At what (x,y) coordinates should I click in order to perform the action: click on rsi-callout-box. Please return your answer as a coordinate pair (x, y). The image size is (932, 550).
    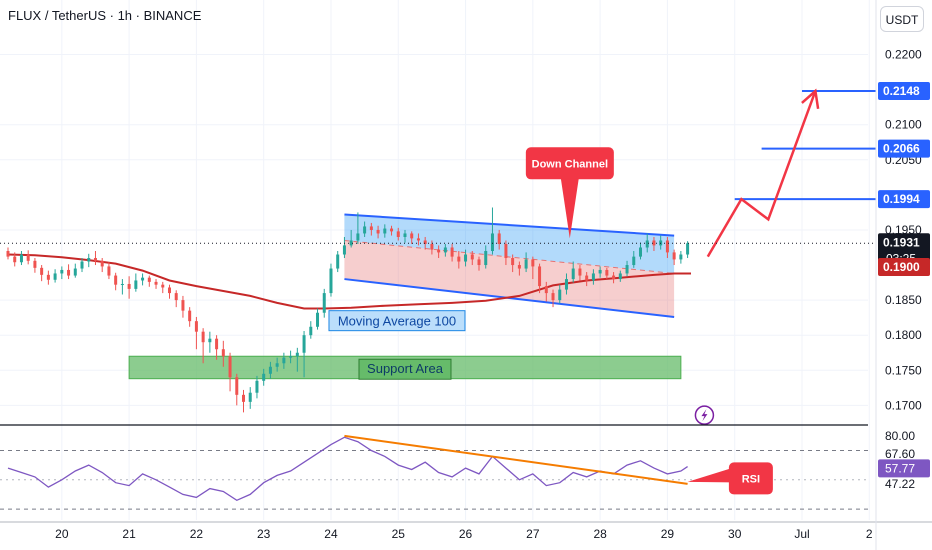
    Looking at the image, I should click on (750, 478).